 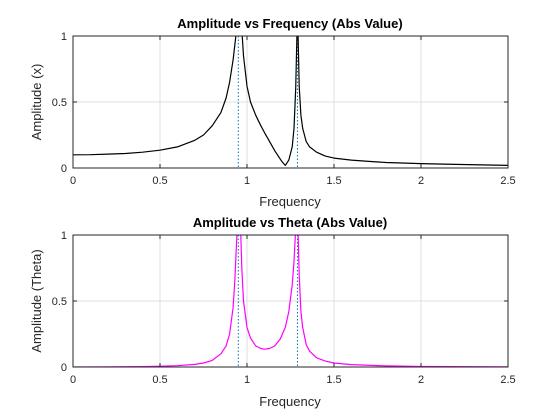 What do you see at coordinates (36, 102) in the screenshot?
I see `y-axis-label: Amplitude (x)` at bounding box center [36, 102].